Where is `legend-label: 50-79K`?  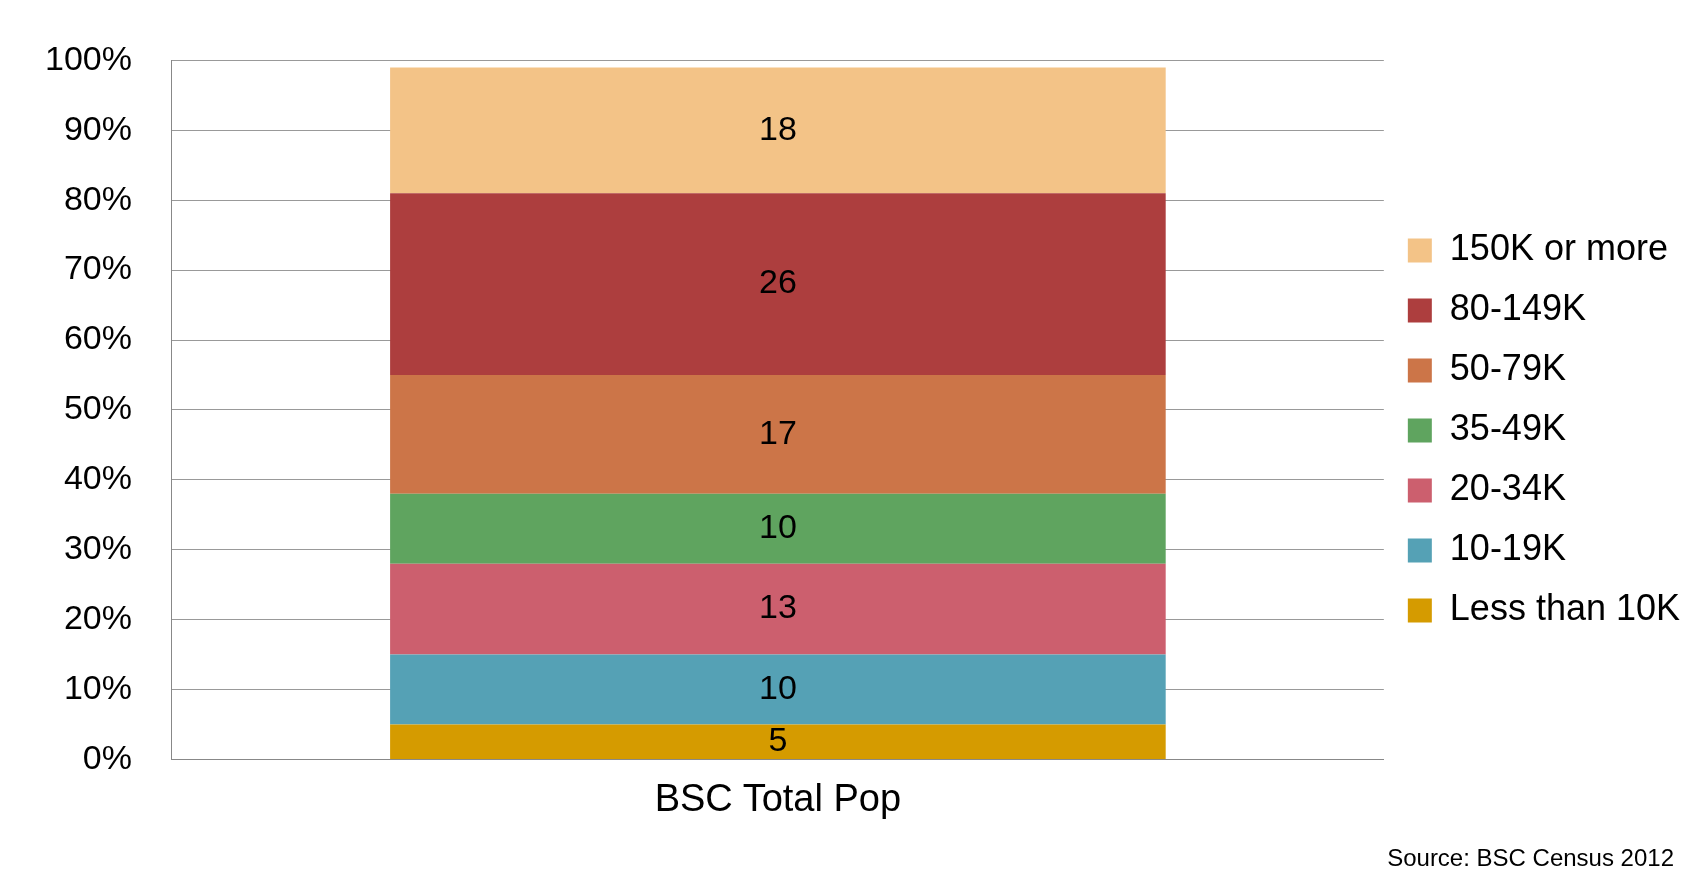 legend-label: 50-79K is located at coordinates (1507, 368).